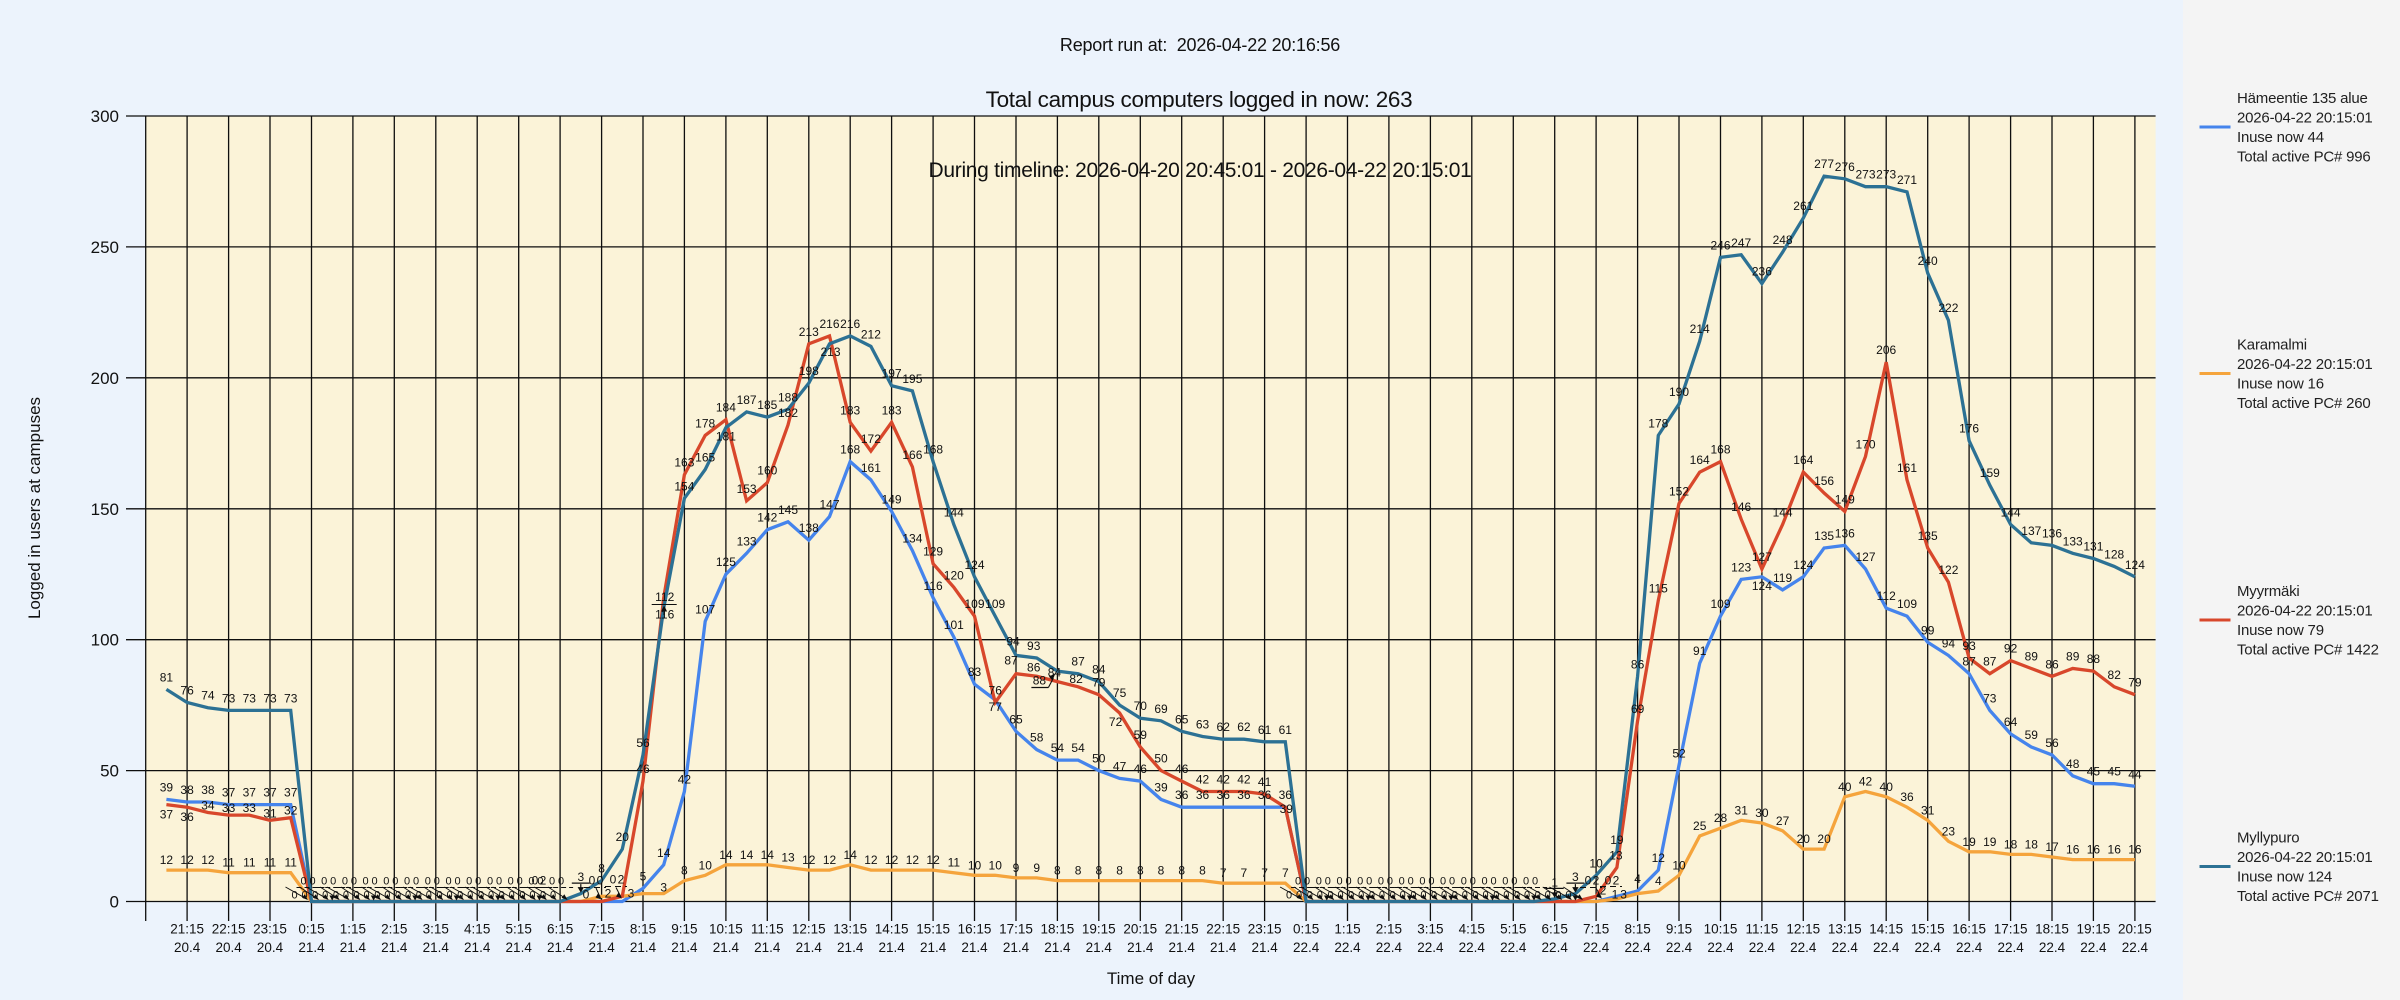  I want to click on svg-text: 129, so click(933, 552).